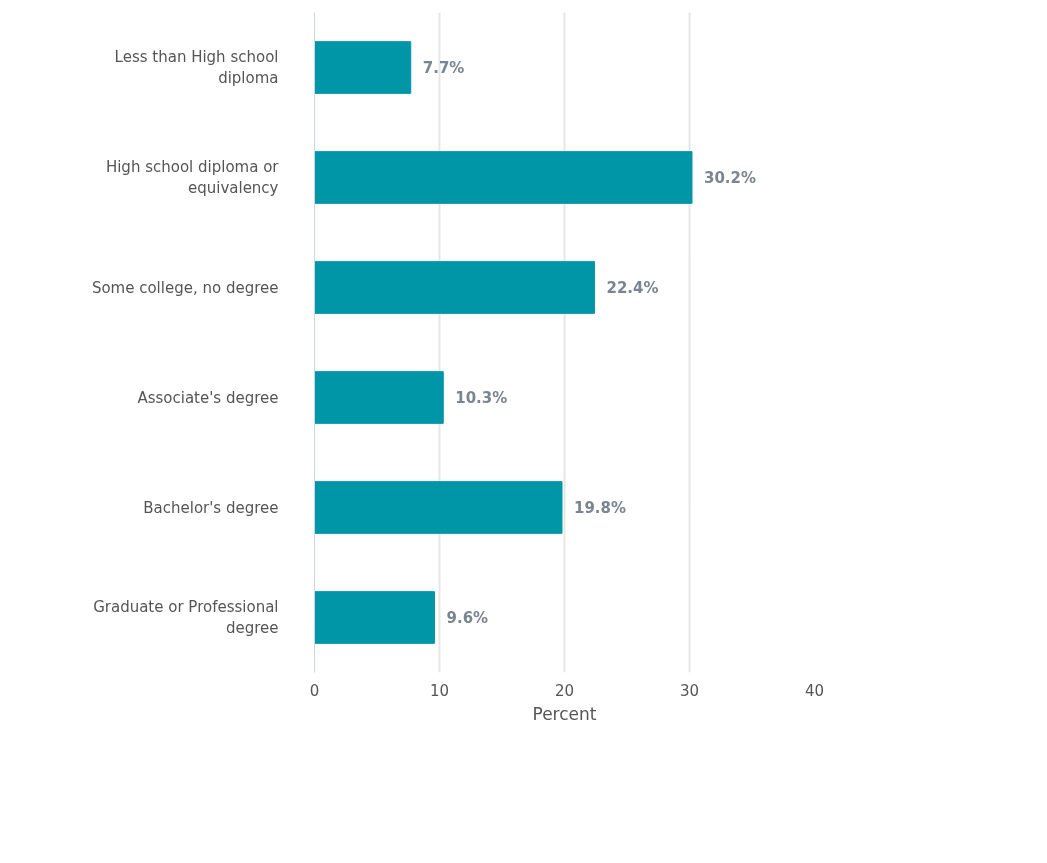  Describe the element at coordinates (192, 177) in the screenshot. I see `y-tick-label: High school diploma or equivalency` at that location.